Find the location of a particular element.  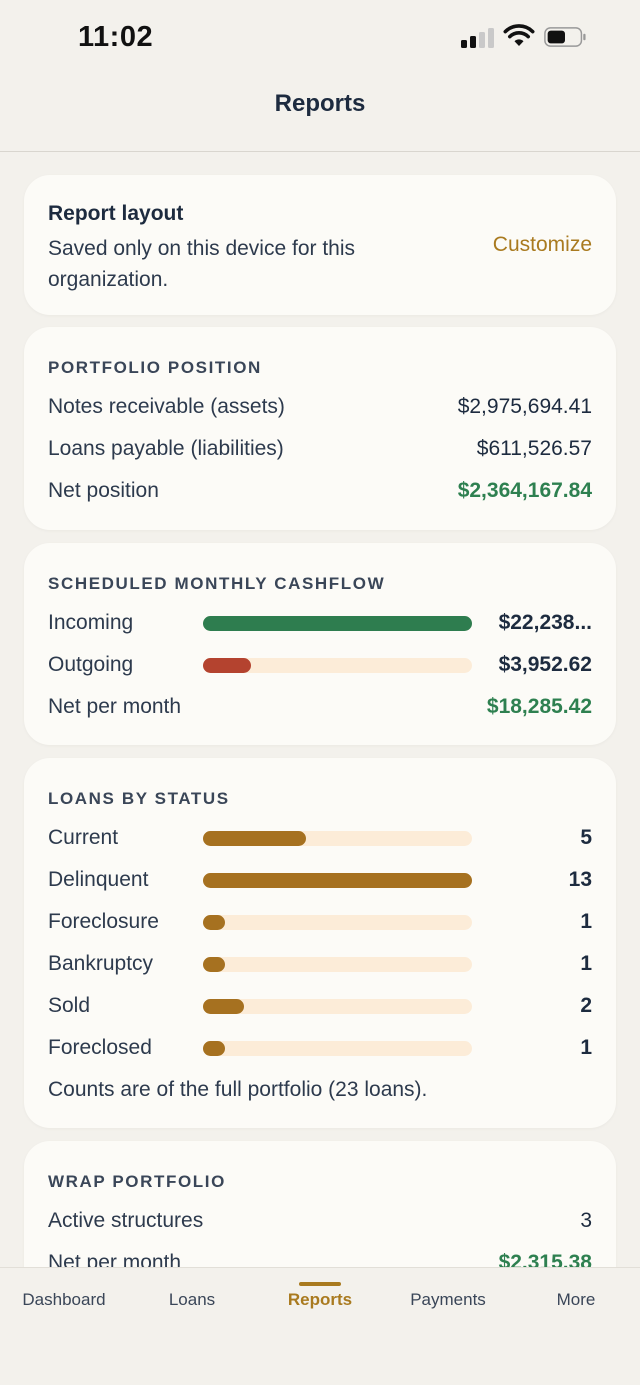

status-row-bankruptcy: Bankruptcy 1 is located at coordinates (320, 967).